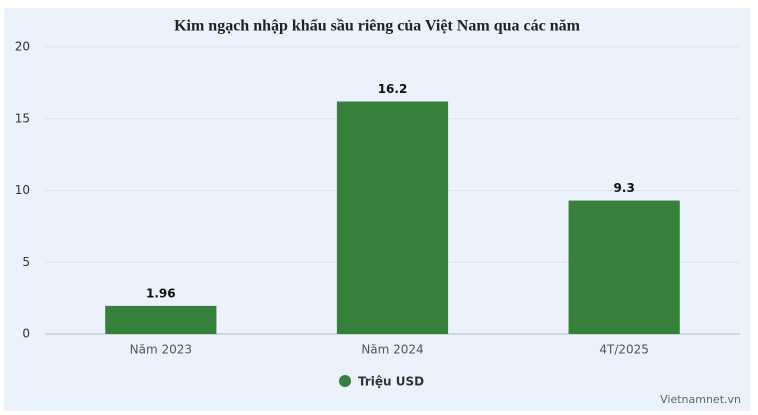  Describe the element at coordinates (393, 89) in the screenshot. I see `data-label: 16.2` at that location.